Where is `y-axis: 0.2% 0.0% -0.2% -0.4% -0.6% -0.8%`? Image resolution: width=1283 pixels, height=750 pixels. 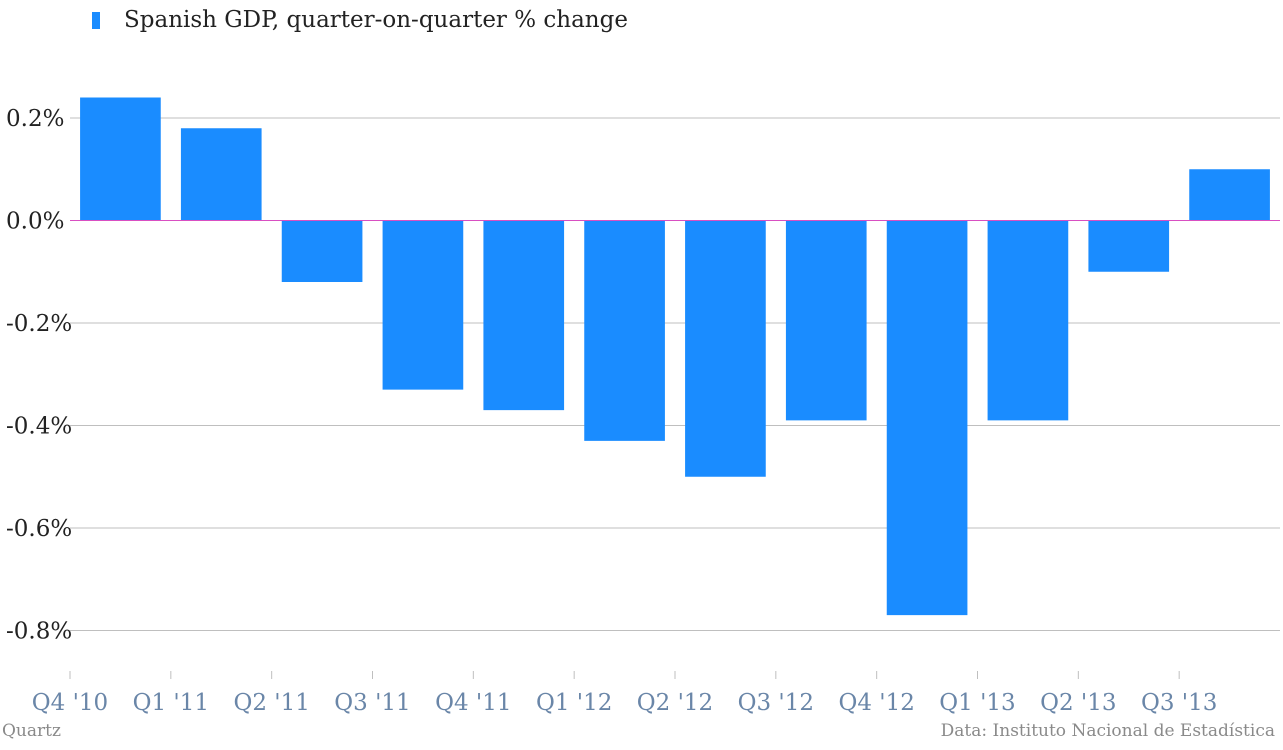
y-axis: 0.2% 0.0% -0.2% -0.4% -0.6% -0.8% is located at coordinates (39, 375).